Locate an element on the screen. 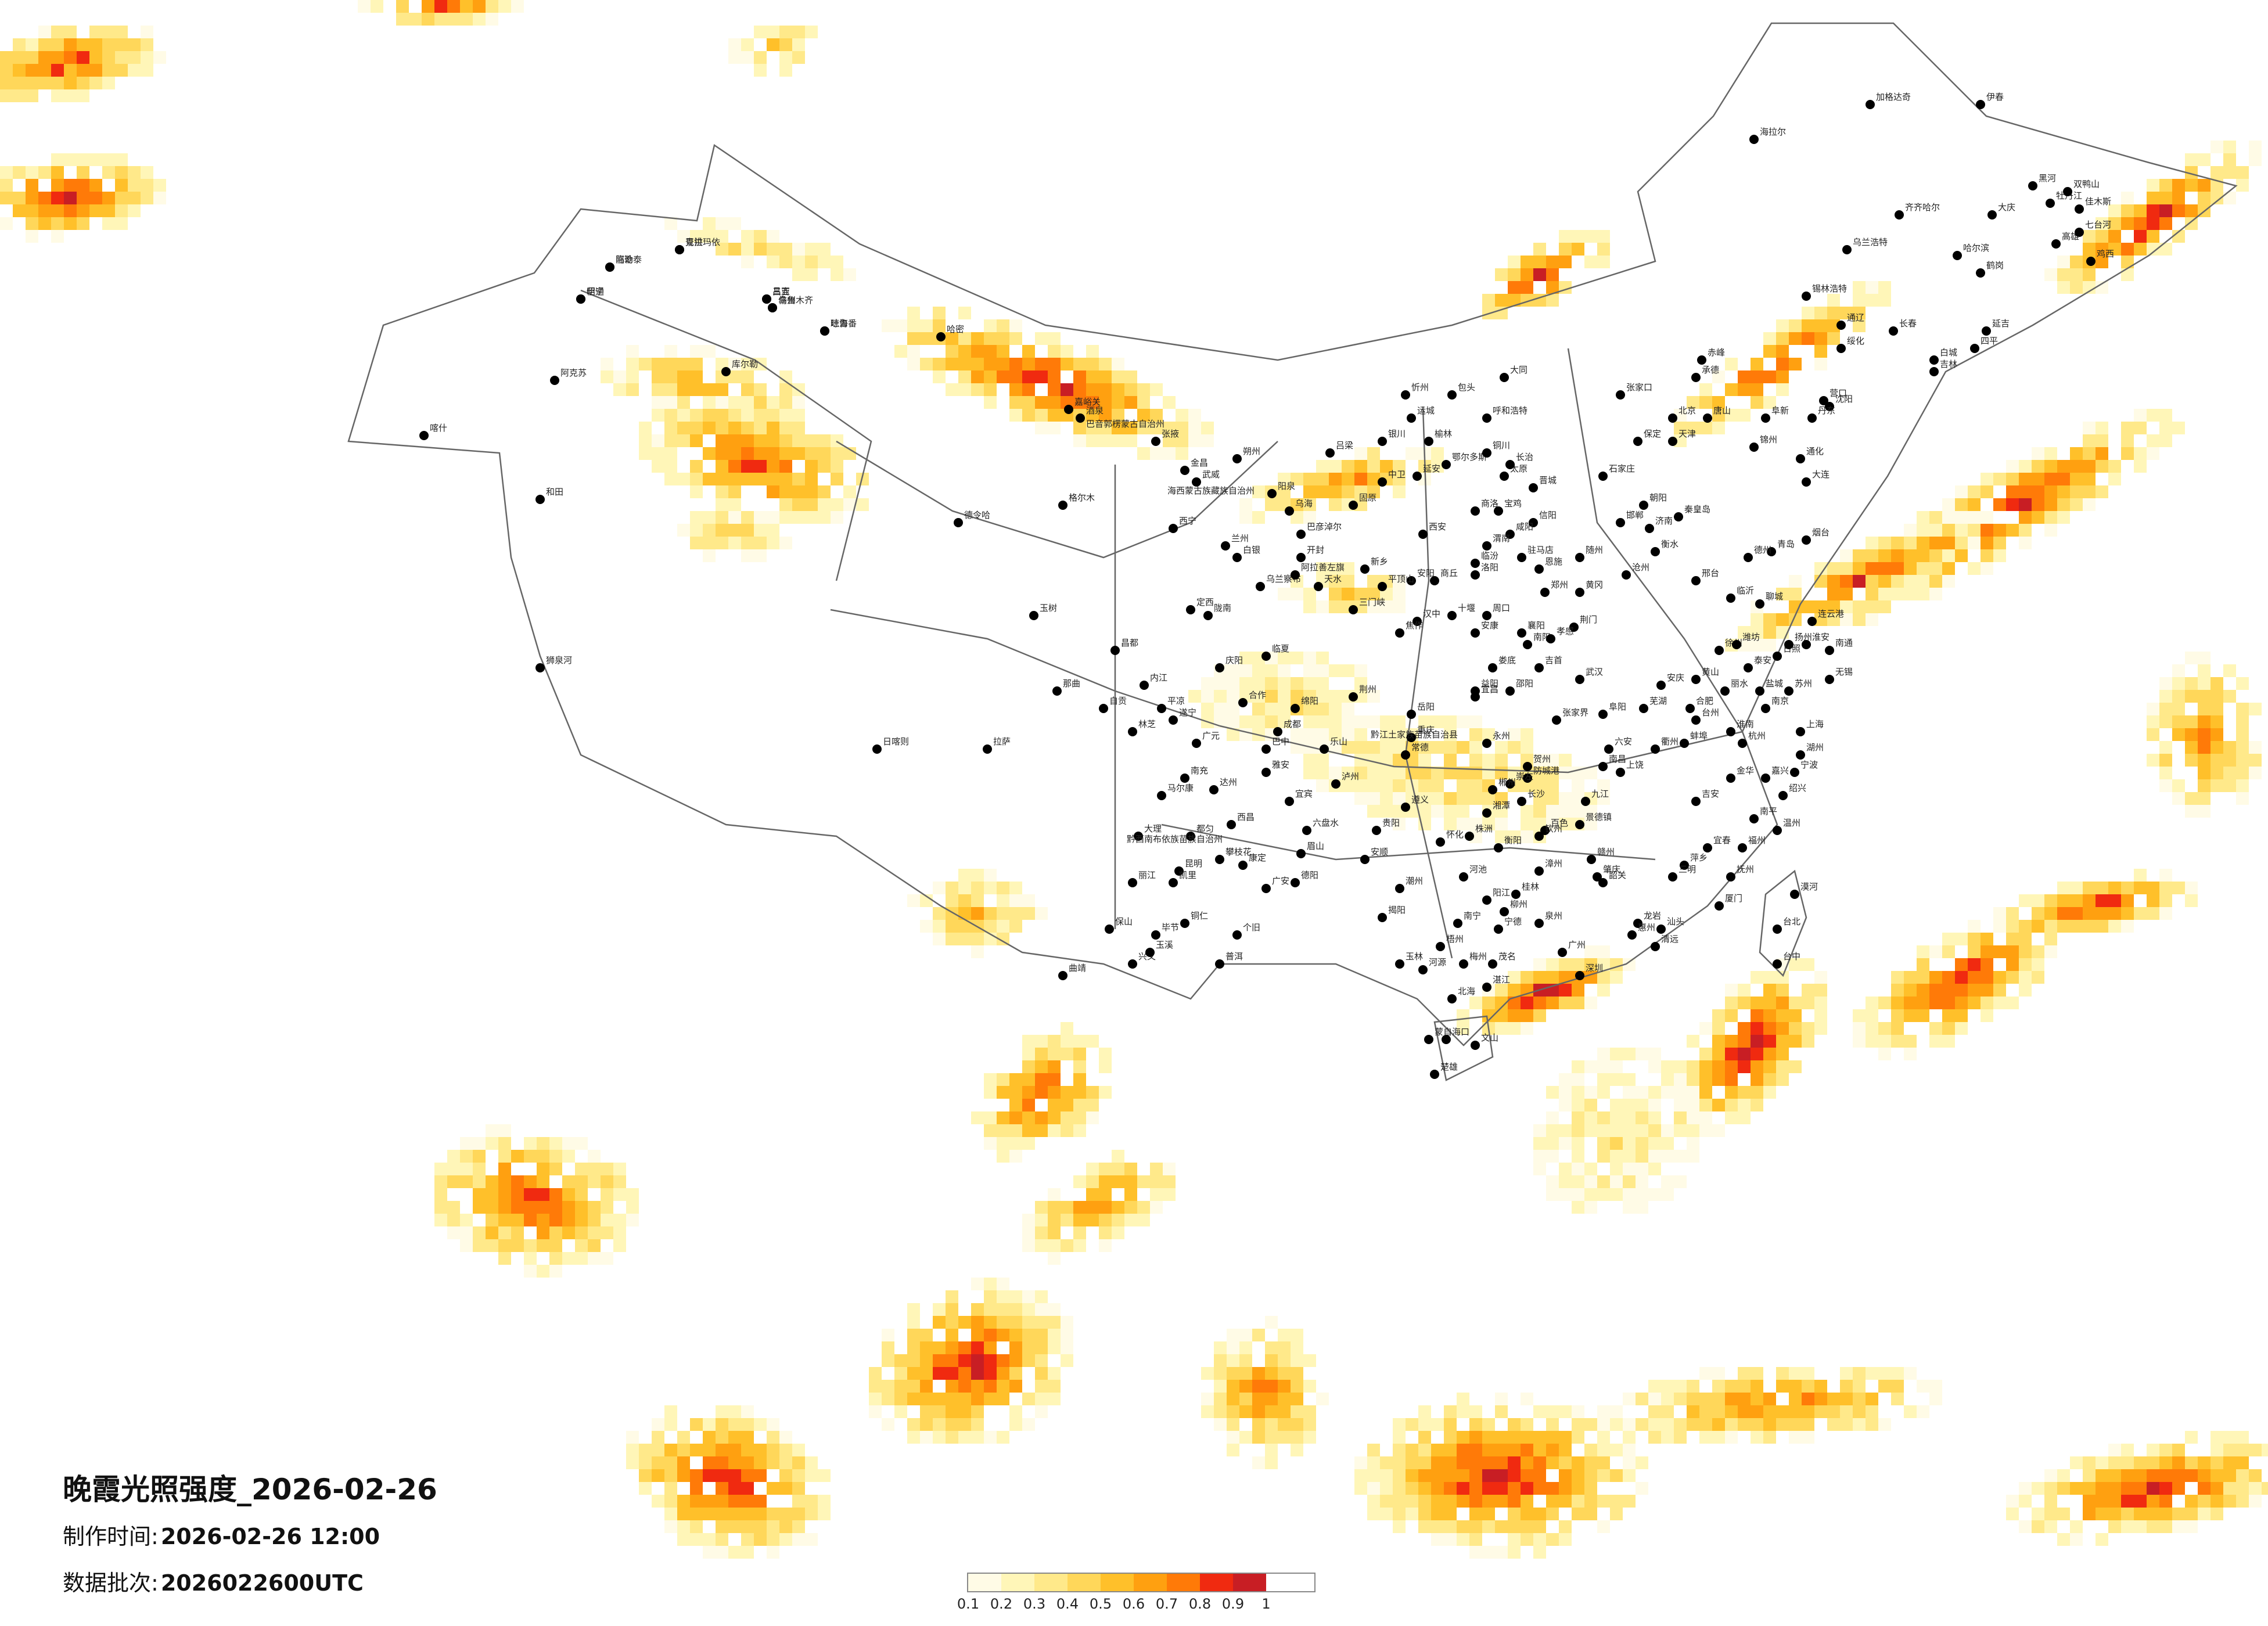  city-label: 安康 is located at coordinates (1489, 625).